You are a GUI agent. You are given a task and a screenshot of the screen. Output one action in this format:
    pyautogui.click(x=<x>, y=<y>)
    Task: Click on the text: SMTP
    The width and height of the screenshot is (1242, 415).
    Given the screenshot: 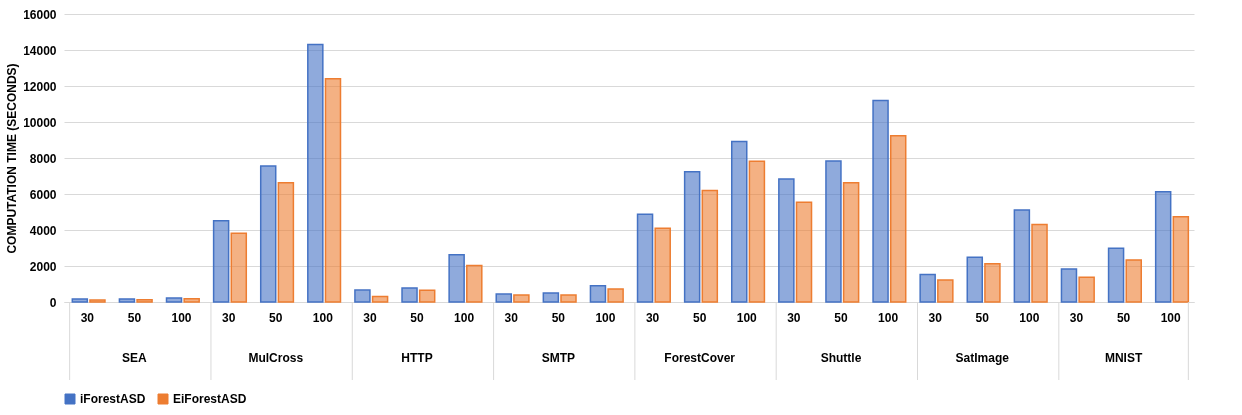 What is the action you would take?
    pyautogui.click(x=558, y=358)
    